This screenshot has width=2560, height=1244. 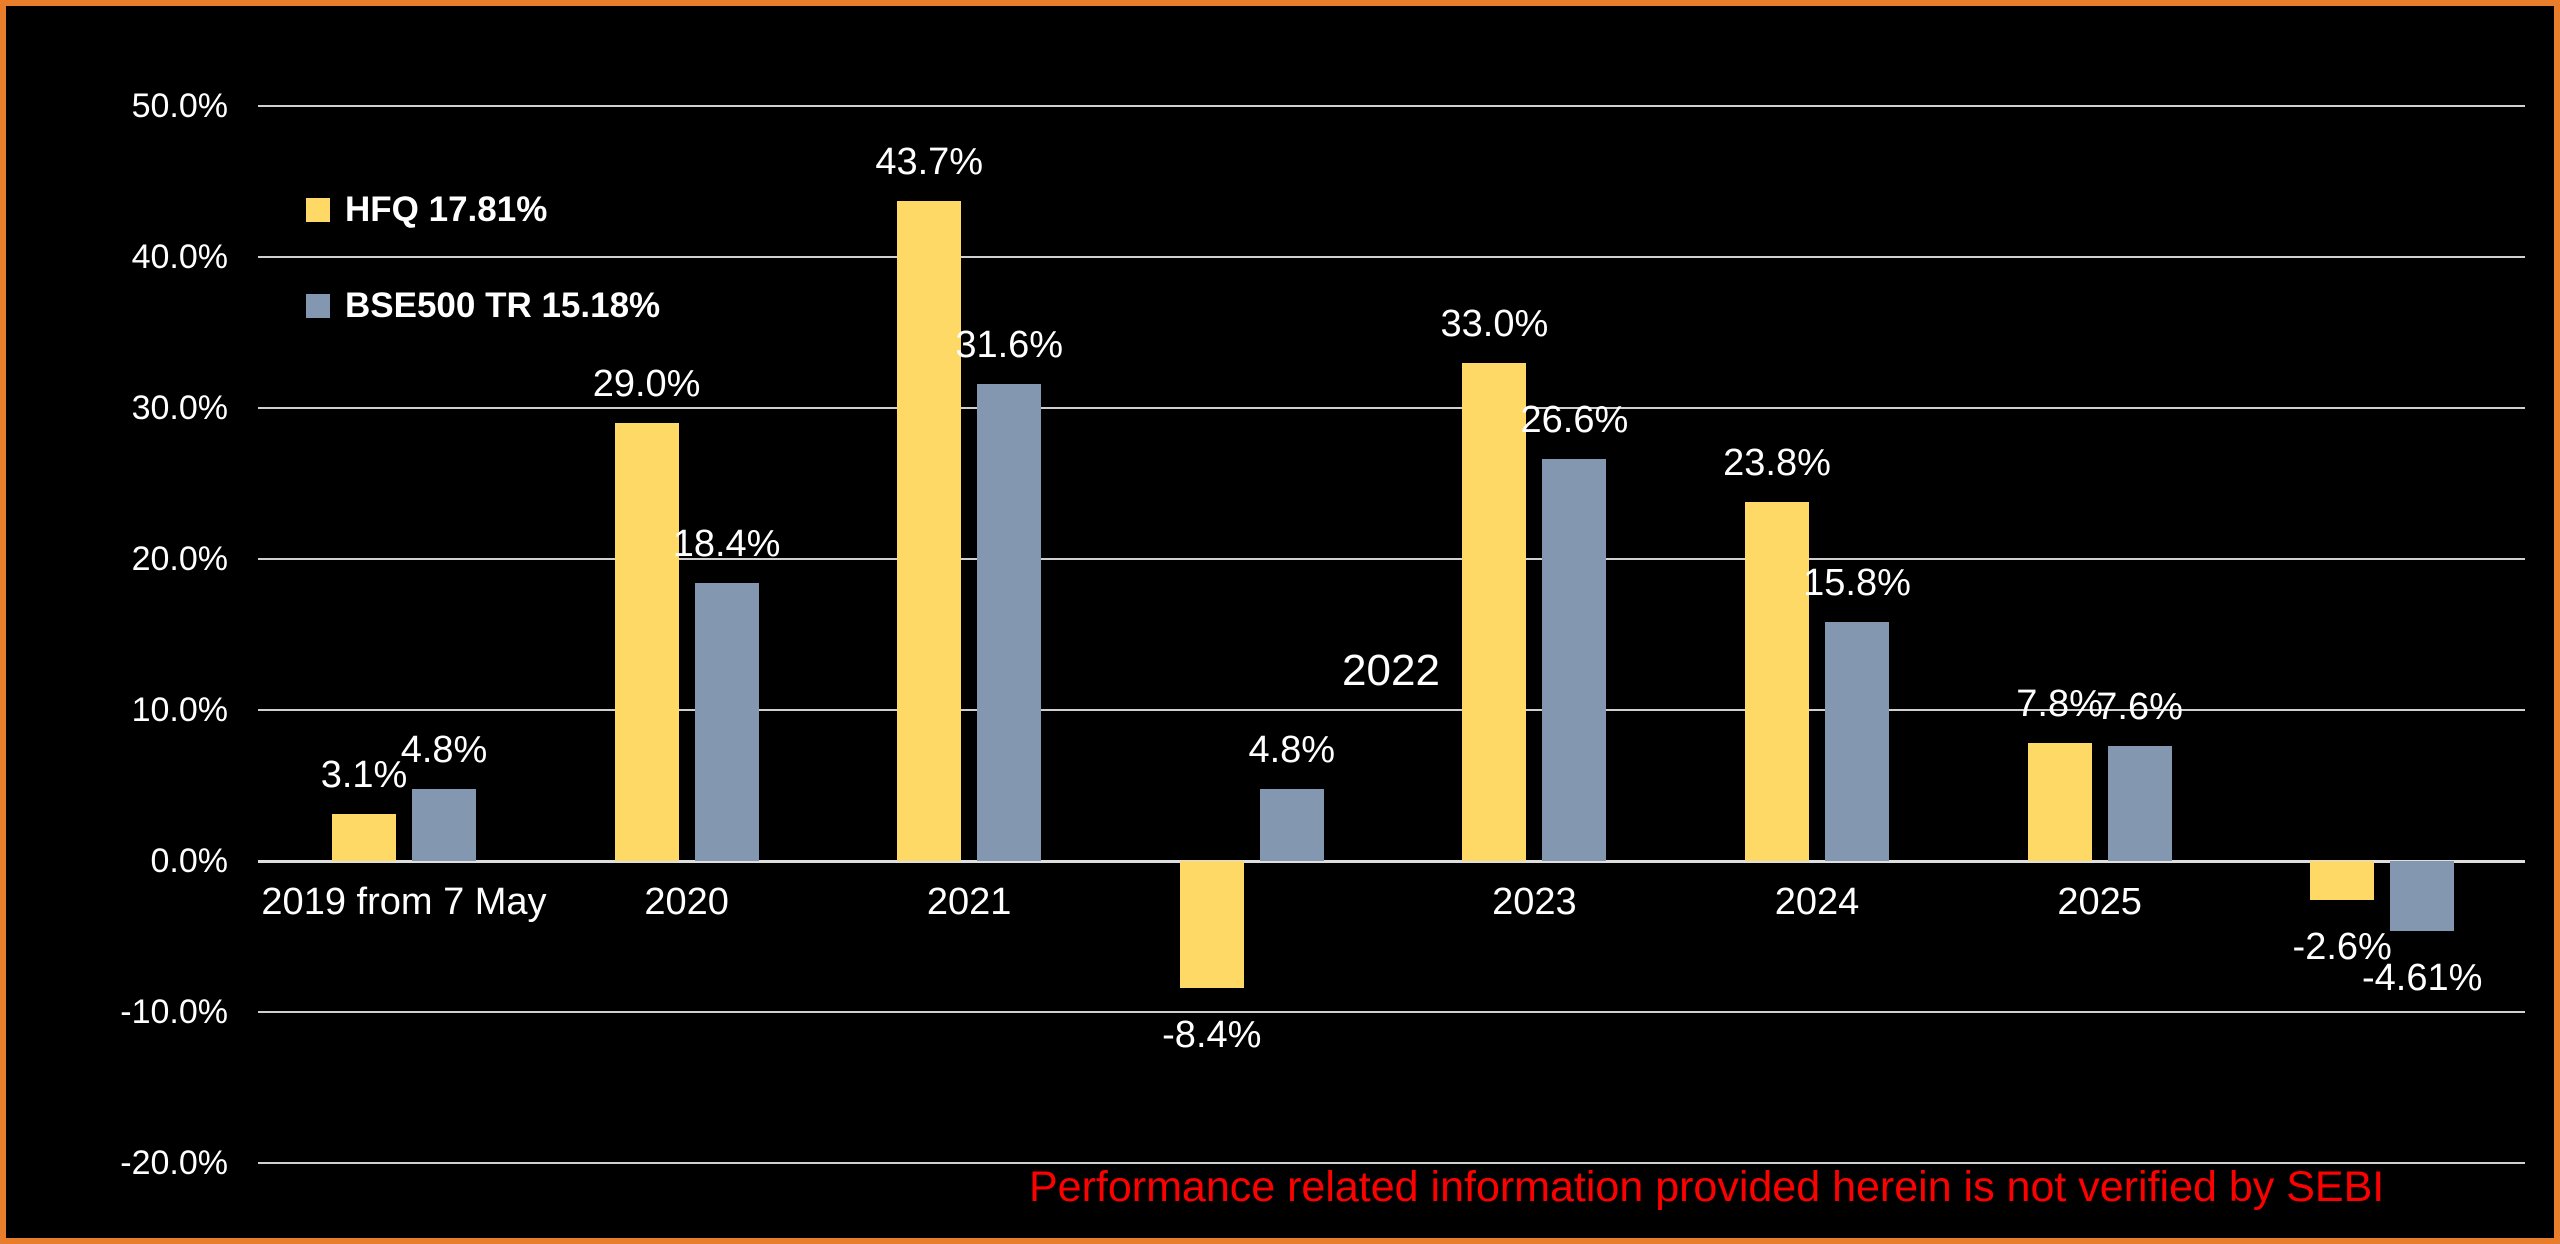 I want to click on data-label-hfq-0: 3.1%, so click(x=364, y=775).